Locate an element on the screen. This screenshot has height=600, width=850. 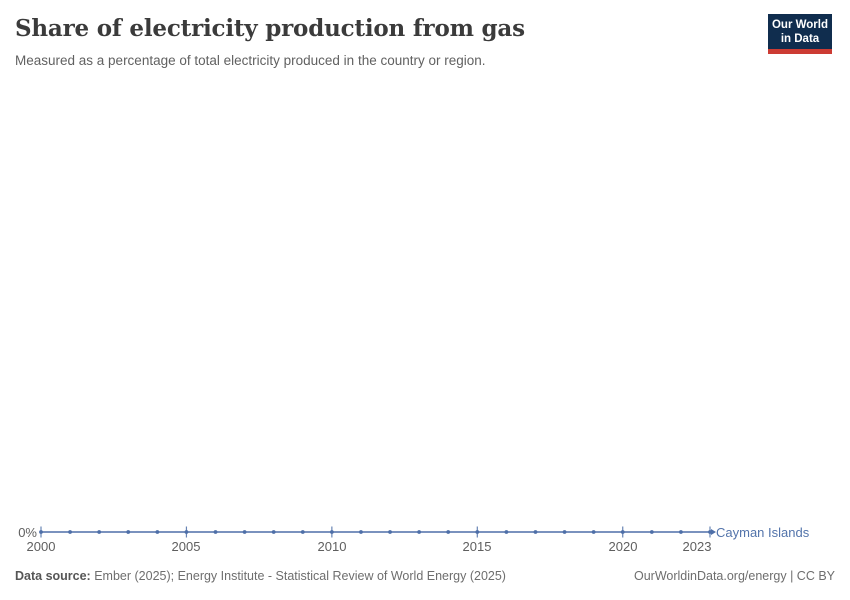
license-credit: OurWorldinData.org/energy | CC BY is located at coordinates (734, 576).